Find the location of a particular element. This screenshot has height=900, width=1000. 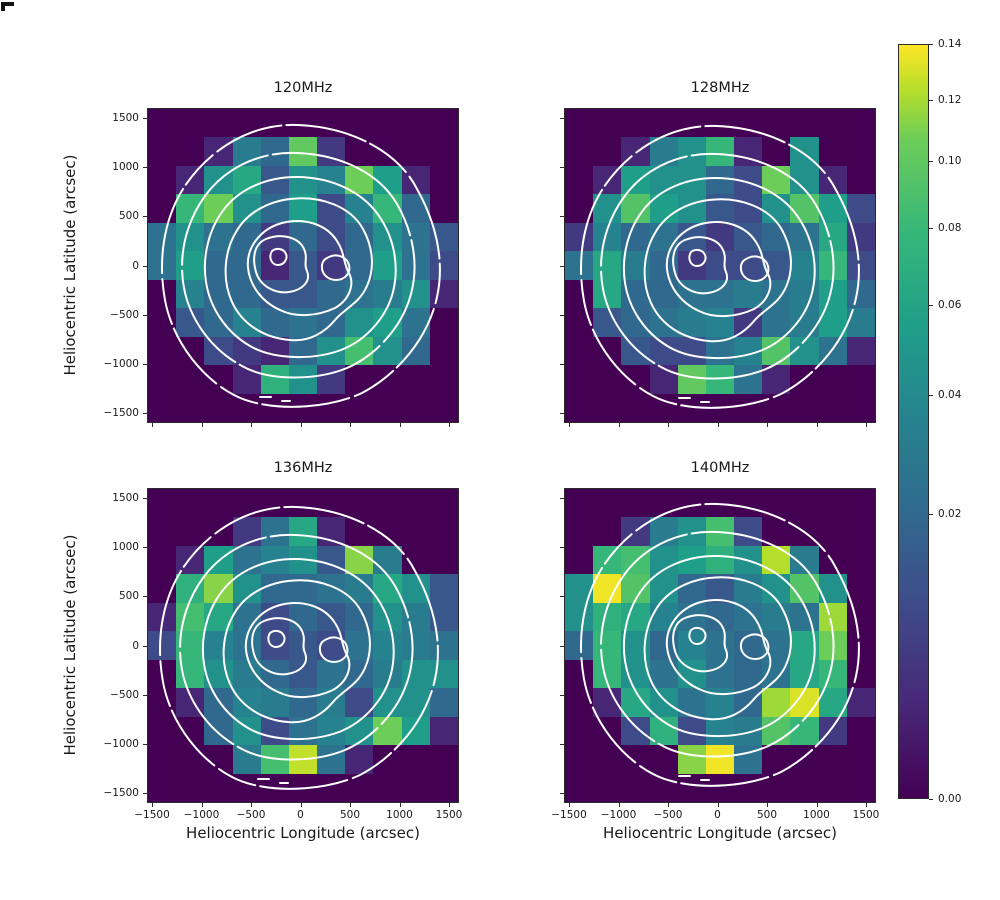

y-tick-label: −500 is located at coordinates (124, 694).